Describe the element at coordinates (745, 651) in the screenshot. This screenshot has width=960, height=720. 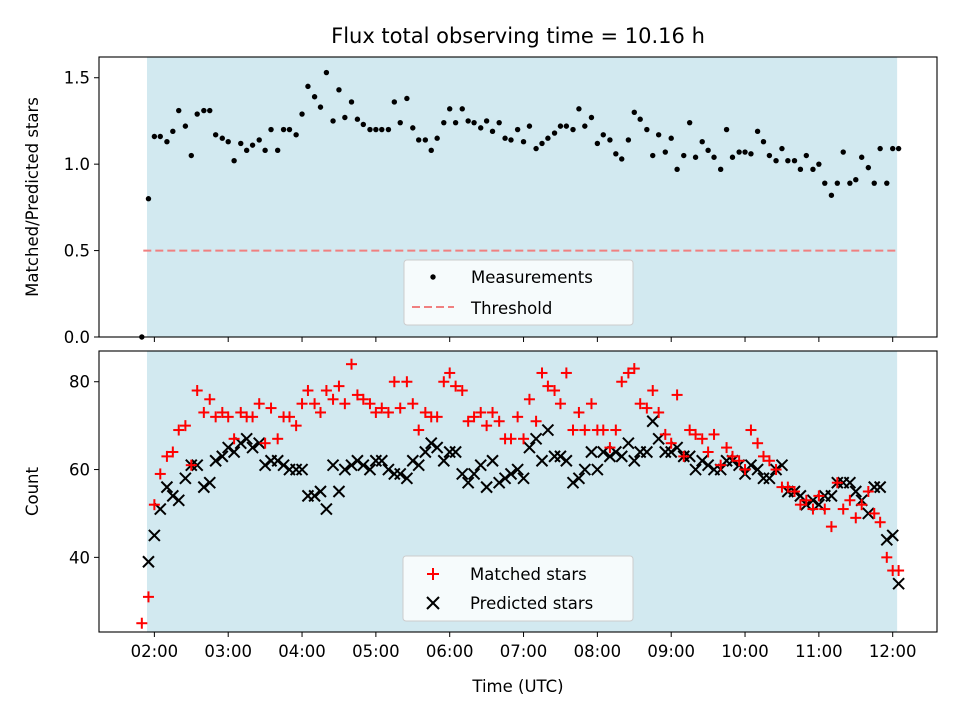
I see `x-tick-label: 10:00` at that location.